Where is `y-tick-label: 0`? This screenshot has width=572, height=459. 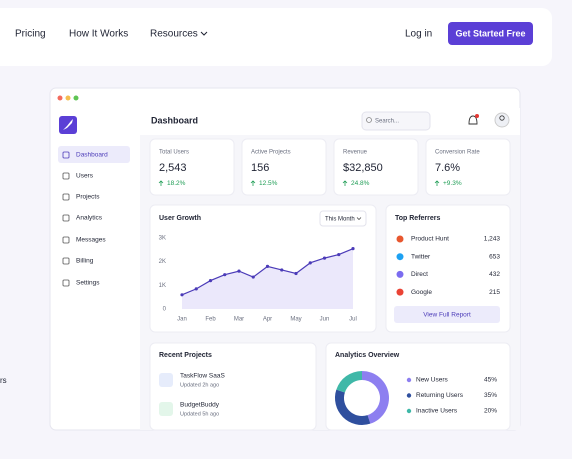 y-tick-label: 0 is located at coordinates (165, 310).